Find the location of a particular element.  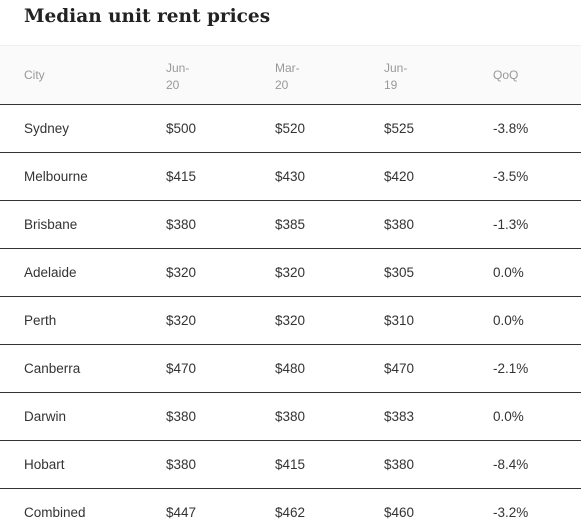

cell-mar-20: $430 is located at coordinates (290, 176).